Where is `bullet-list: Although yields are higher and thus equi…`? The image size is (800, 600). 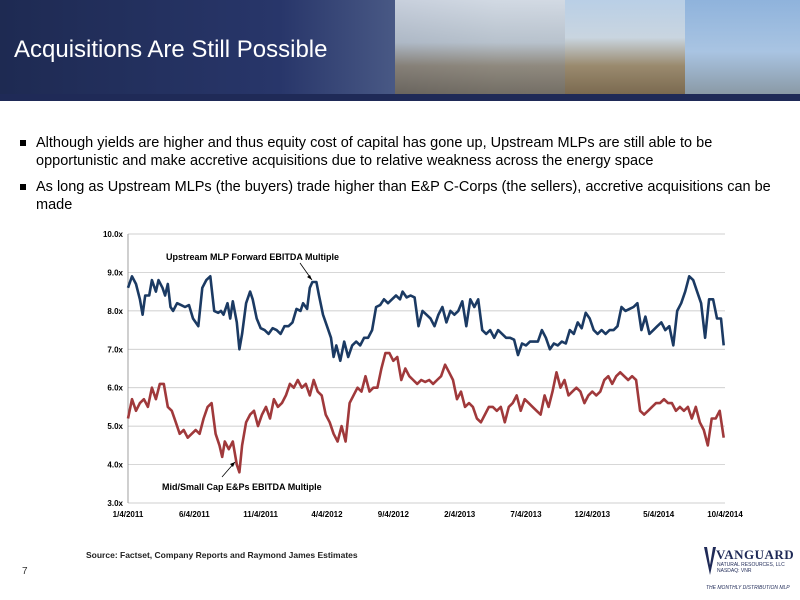
bullet-list: Although yields are higher and thus equi… is located at coordinates (403, 178).